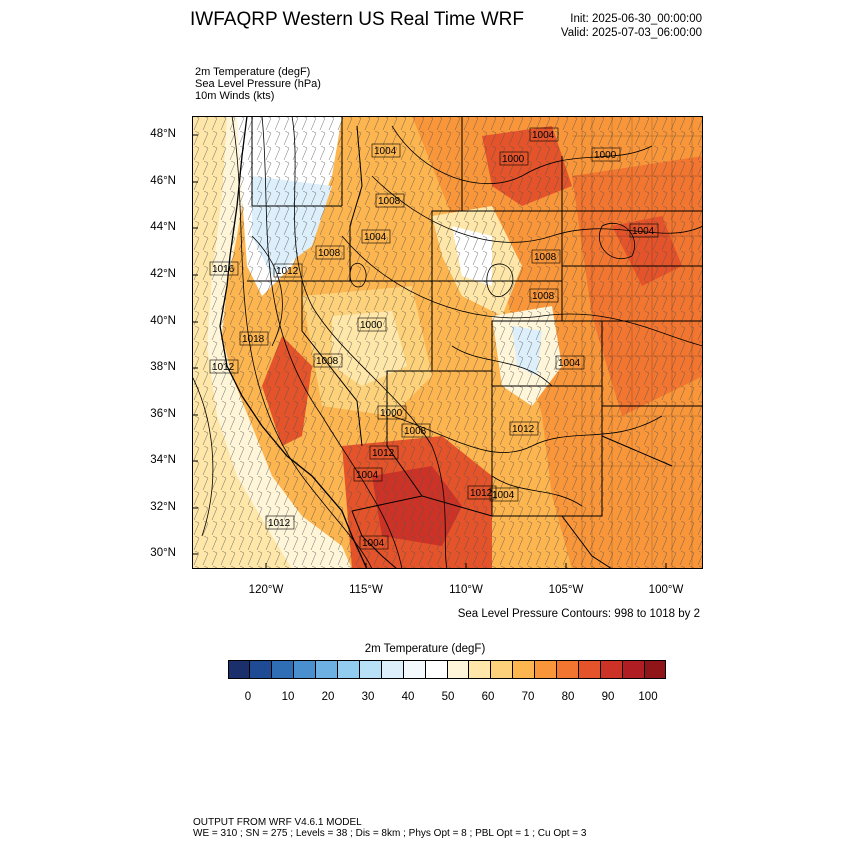  Describe the element at coordinates (163, 414) in the screenshot. I see `latitude-label: 36°N` at that location.